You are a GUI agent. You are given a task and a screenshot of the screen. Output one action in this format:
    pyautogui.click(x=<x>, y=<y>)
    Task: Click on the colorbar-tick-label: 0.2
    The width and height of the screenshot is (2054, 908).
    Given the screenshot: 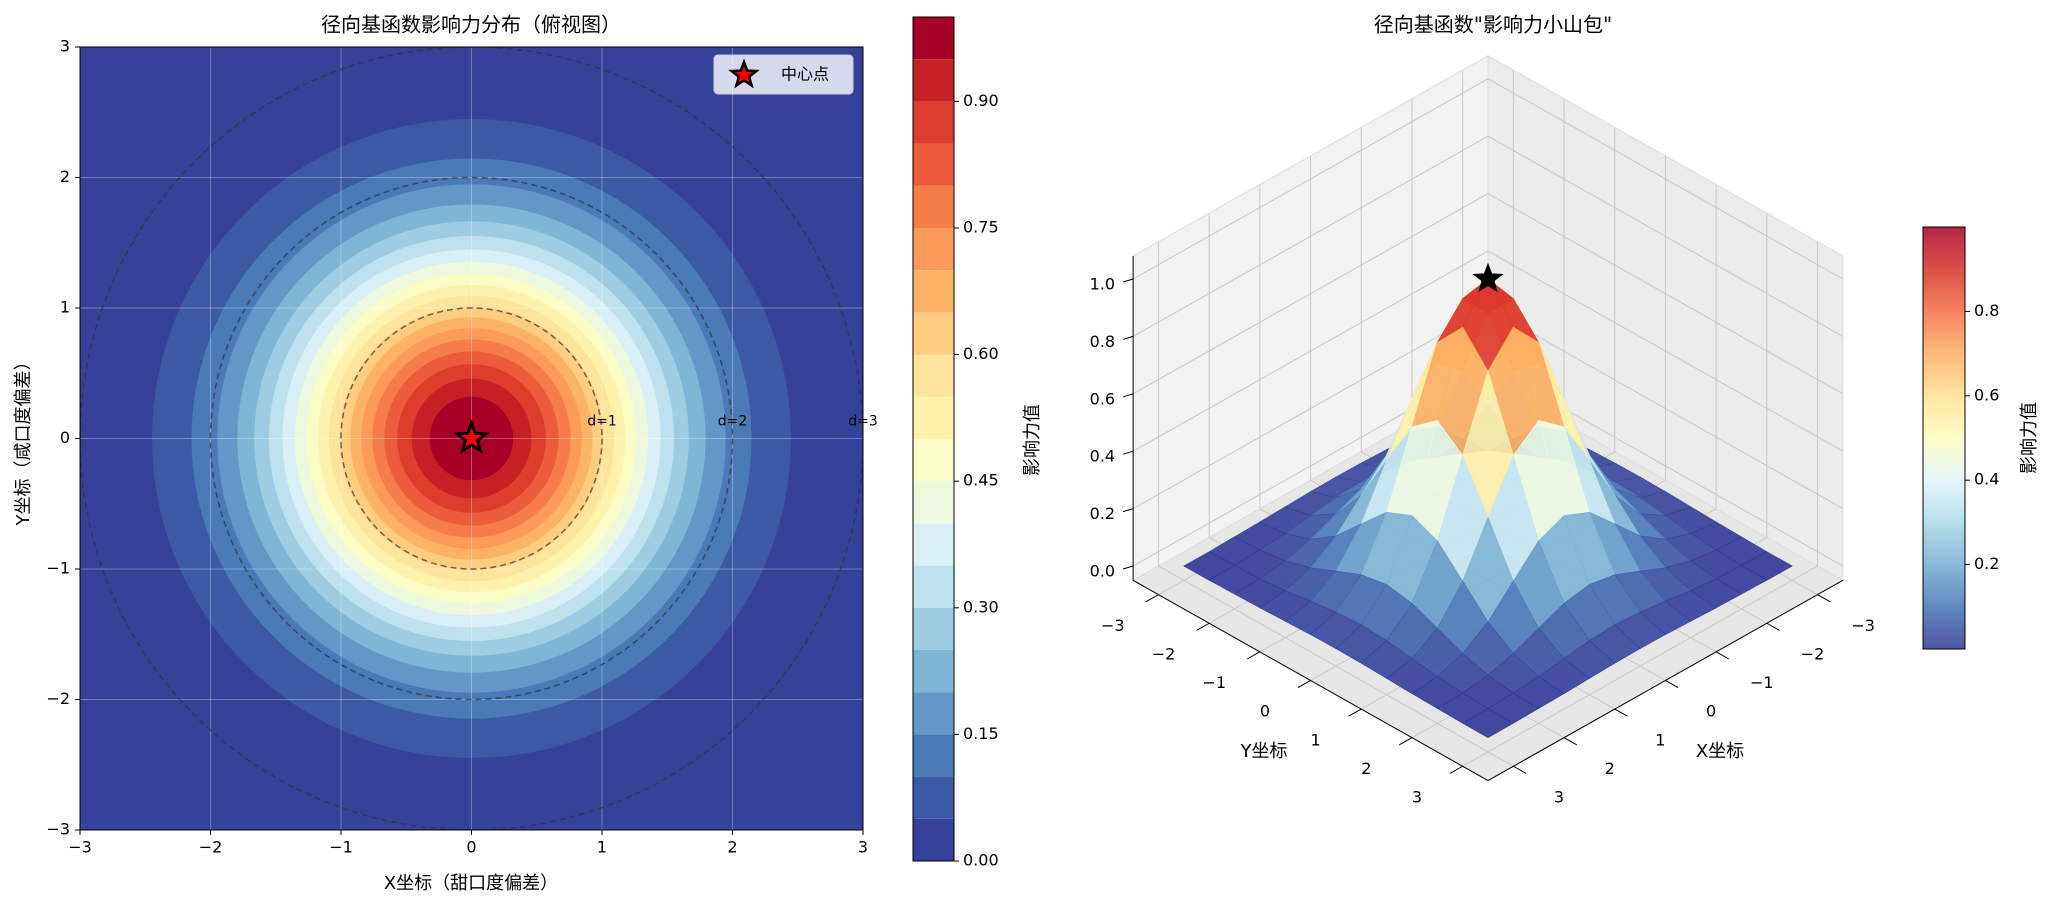 What is the action you would take?
    pyautogui.click(x=1986, y=563)
    